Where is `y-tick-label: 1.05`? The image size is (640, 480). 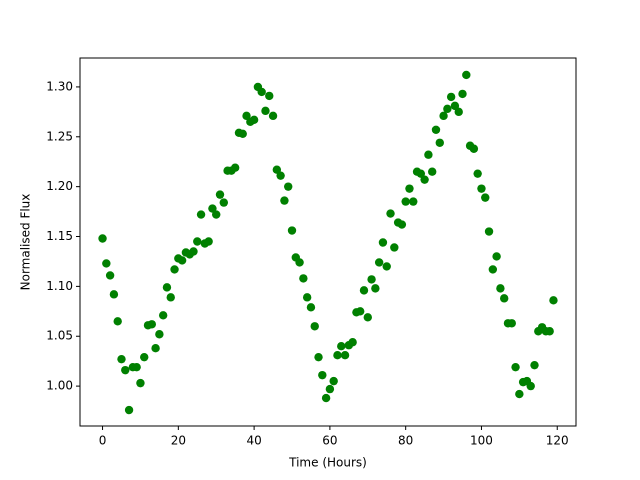 y-tick-label: 1.05 is located at coordinates (59, 336).